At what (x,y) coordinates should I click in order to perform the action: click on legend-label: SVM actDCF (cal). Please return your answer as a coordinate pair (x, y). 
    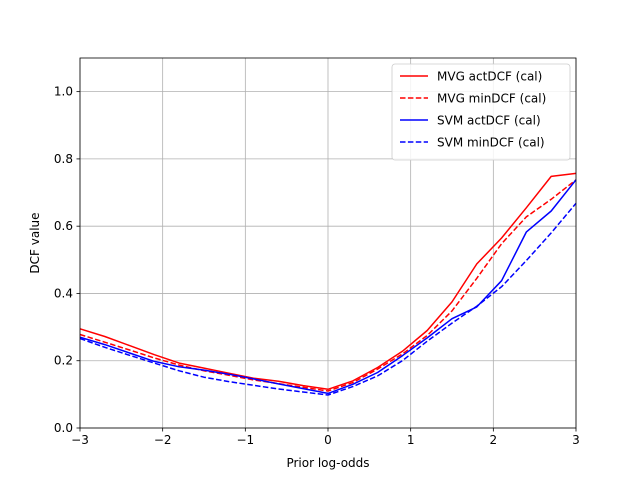
    Looking at the image, I should click on (489, 121).